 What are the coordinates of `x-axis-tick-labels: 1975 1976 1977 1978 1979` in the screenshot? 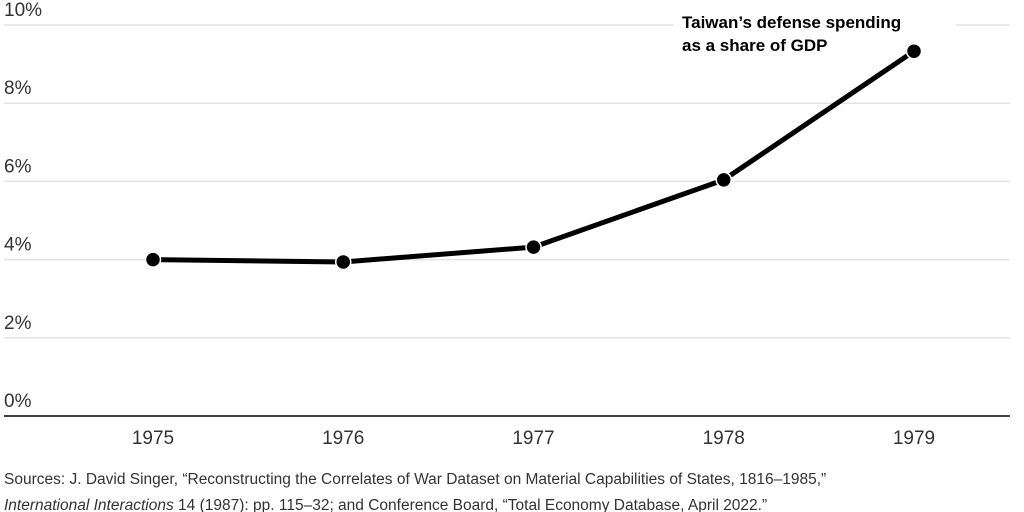 It's located at (533, 438).